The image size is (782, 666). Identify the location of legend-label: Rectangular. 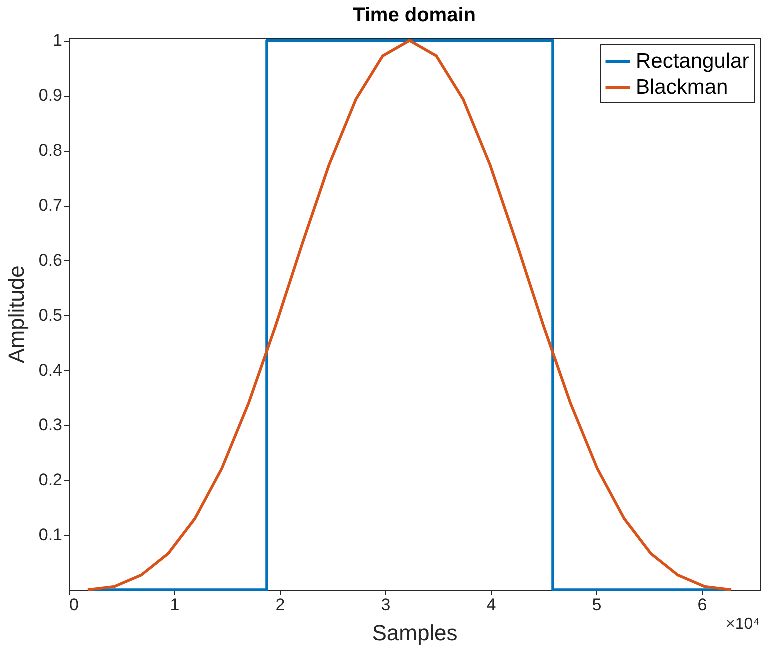
(693, 61).